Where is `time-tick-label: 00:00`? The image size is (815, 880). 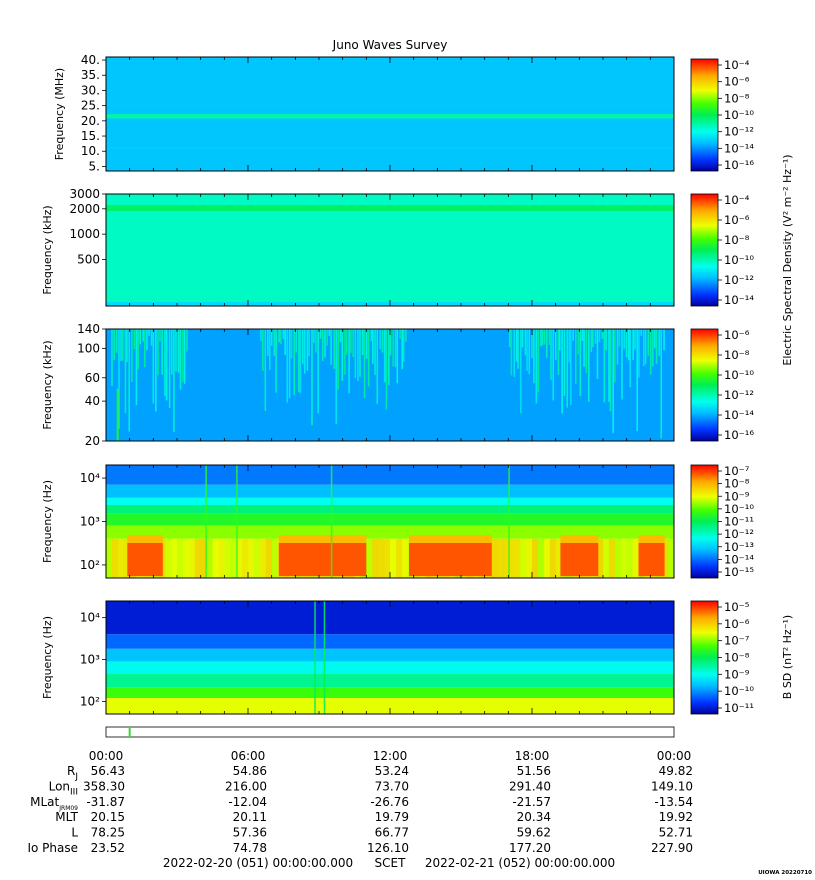 time-tick-label: 00:00 is located at coordinates (106, 756).